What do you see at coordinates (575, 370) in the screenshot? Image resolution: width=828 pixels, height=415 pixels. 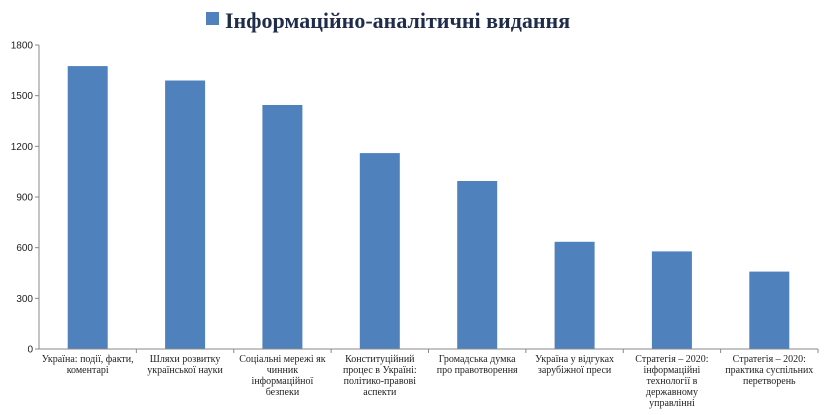 I see `category-label-line: зарубіжної преси` at bounding box center [575, 370].